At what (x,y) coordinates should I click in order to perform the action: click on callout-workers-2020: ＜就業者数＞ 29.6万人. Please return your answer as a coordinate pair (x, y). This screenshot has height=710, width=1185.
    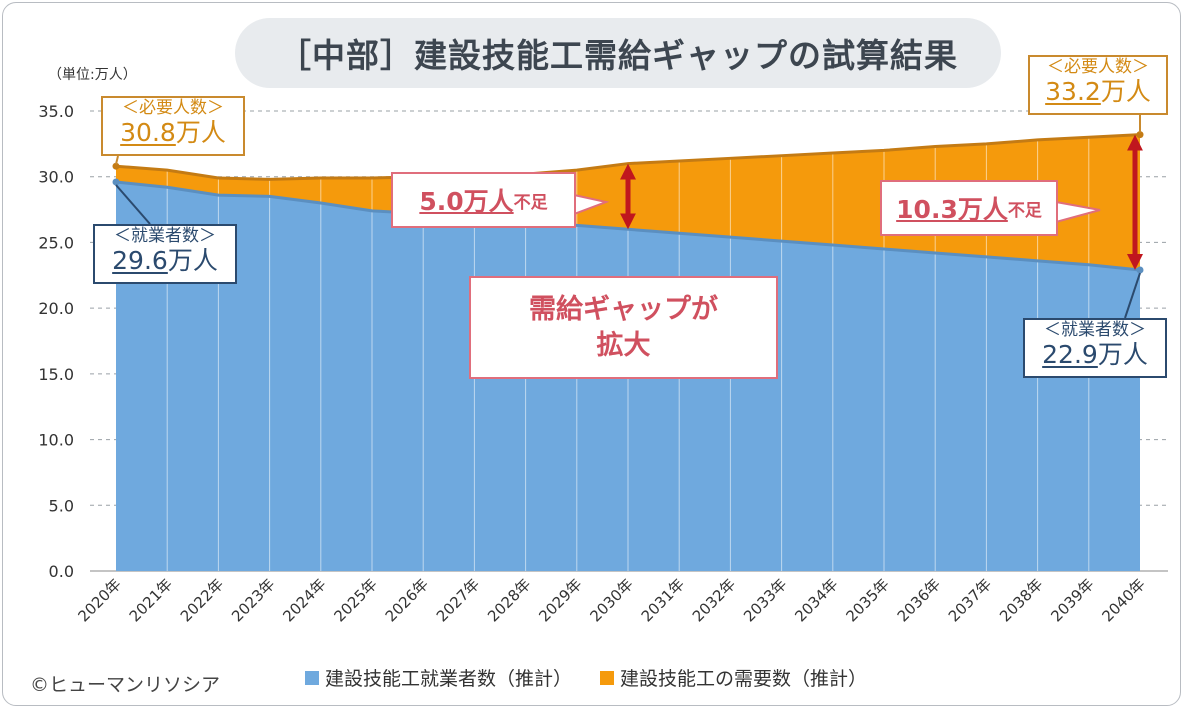
    Looking at the image, I should click on (165, 254).